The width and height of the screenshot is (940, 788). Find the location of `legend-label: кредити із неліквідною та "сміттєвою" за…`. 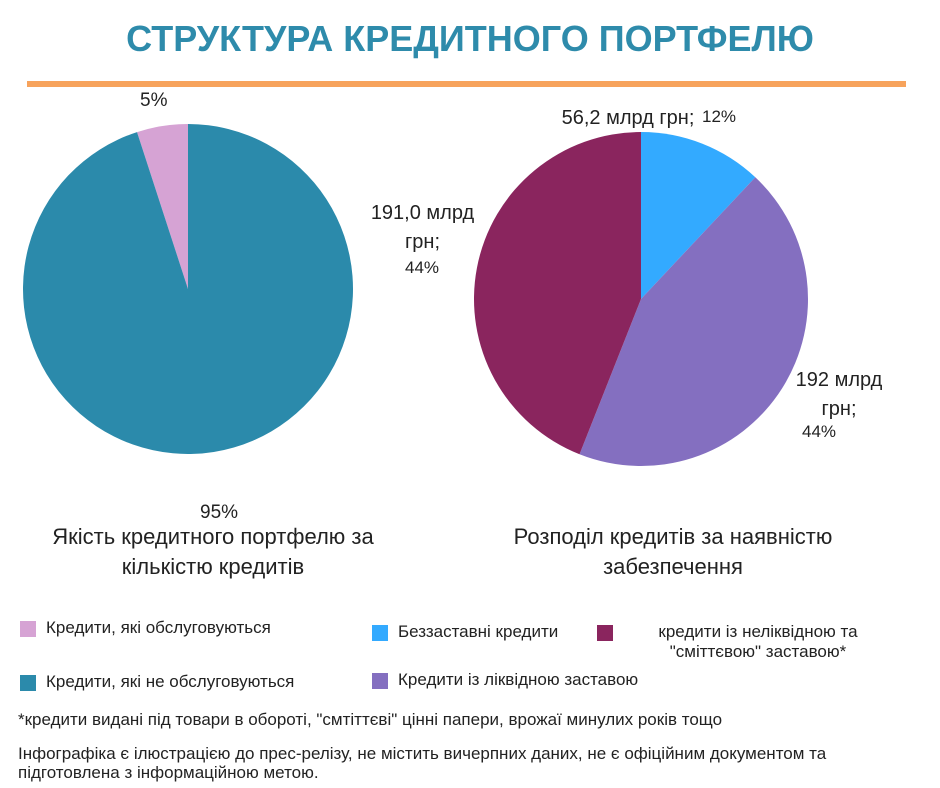

legend-label: кредити із неліквідною та "сміттєвою" за… is located at coordinates (758, 641).